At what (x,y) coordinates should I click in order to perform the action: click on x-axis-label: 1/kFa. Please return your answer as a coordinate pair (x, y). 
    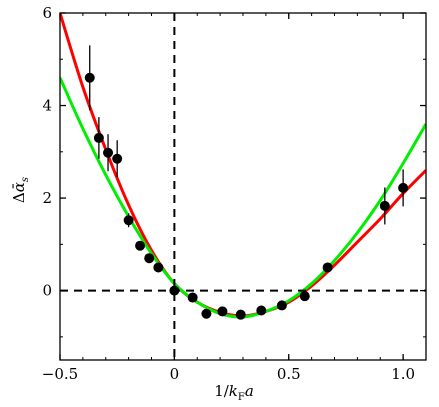
    Looking at the image, I should click on (234, 392).